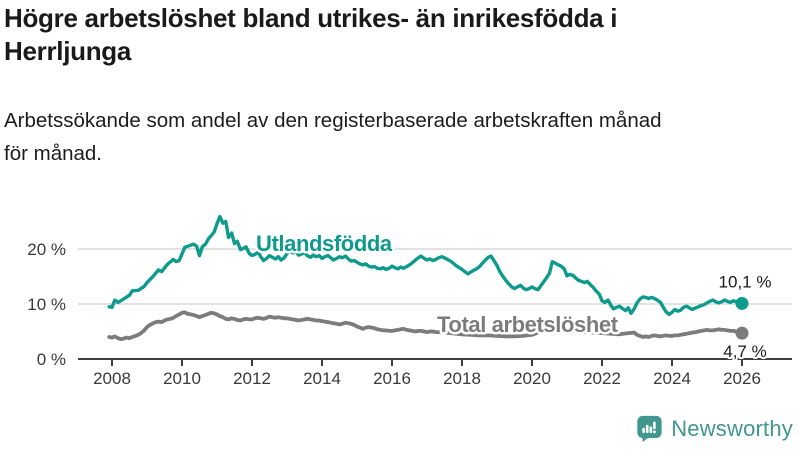 The image size is (800, 450). What do you see at coordinates (51, 359) in the screenshot?
I see `y-tick-label: 0 %` at bounding box center [51, 359].